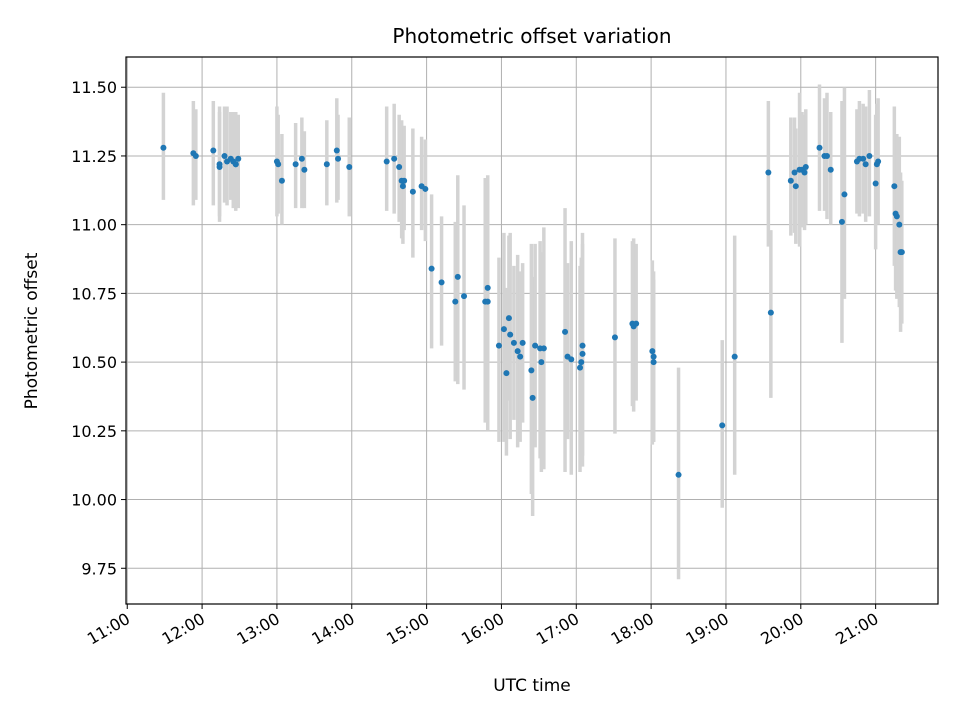 Image resolution: width=960 pixels, height=720 pixels. What do you see at coordinates (94, 362) in the screenshot?
I see `y-tick-label: 10.50` at bounding box center [94, 362].